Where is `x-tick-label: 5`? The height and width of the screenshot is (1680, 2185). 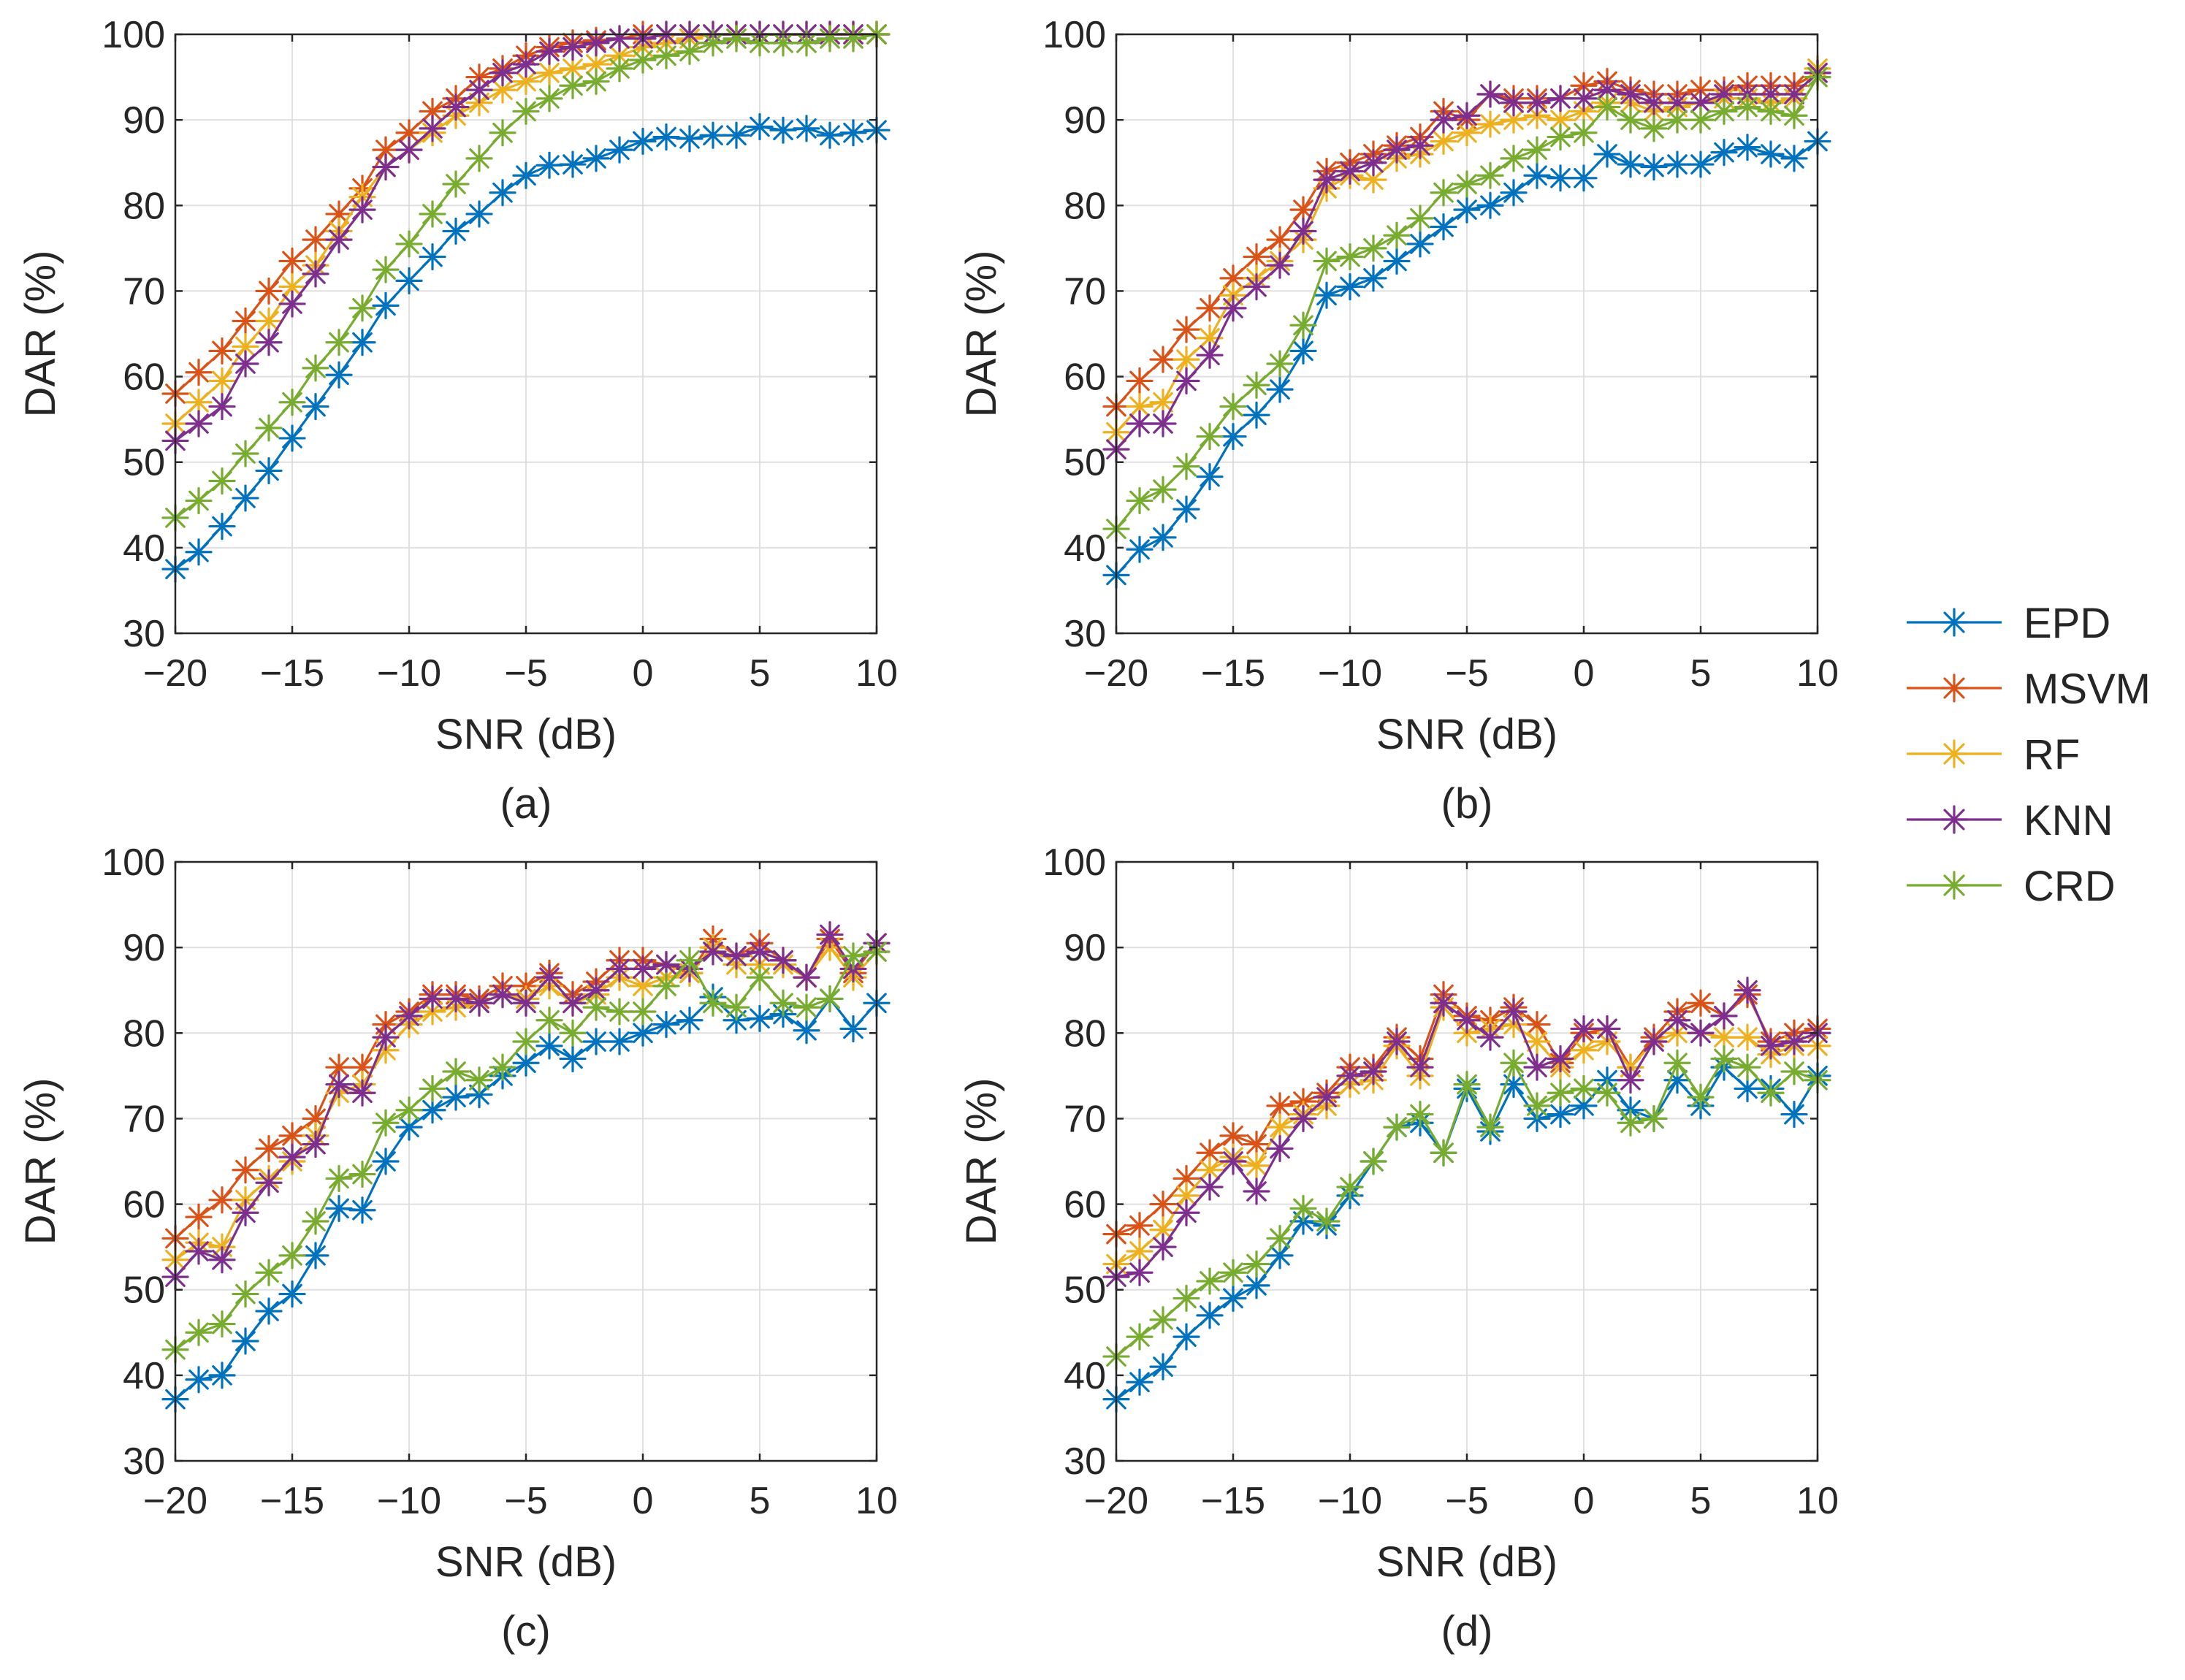
x-tick-label: 5 is located at coordinates (760, 673).